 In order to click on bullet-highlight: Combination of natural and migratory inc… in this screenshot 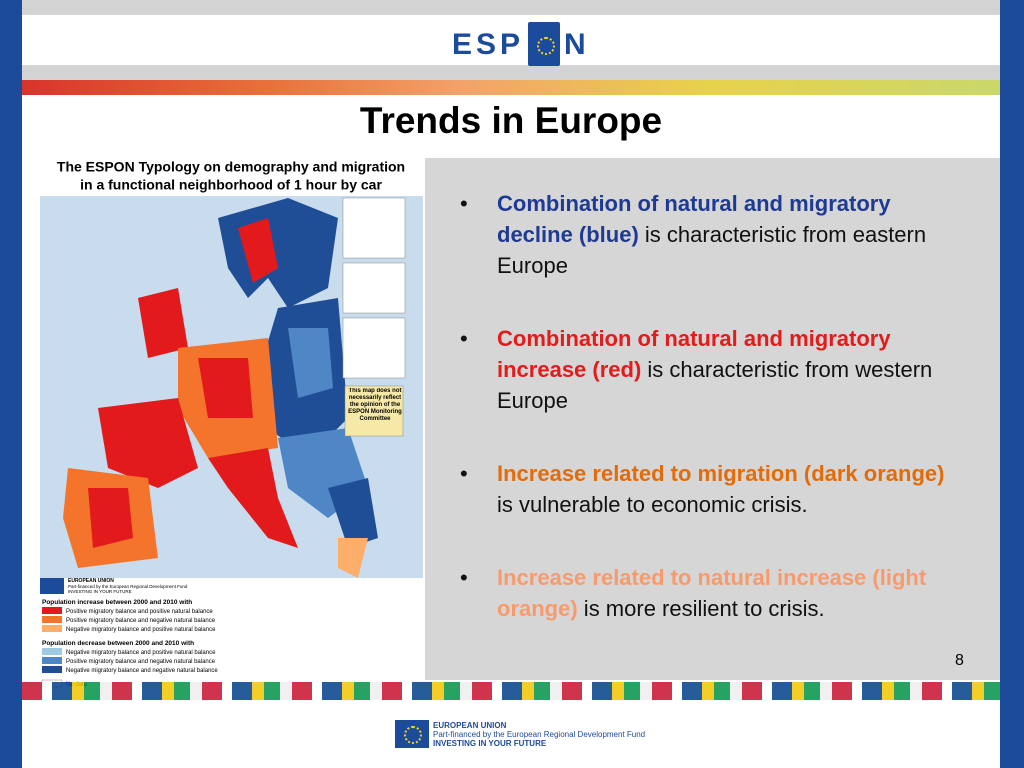, I will do `click(694, 354)`.